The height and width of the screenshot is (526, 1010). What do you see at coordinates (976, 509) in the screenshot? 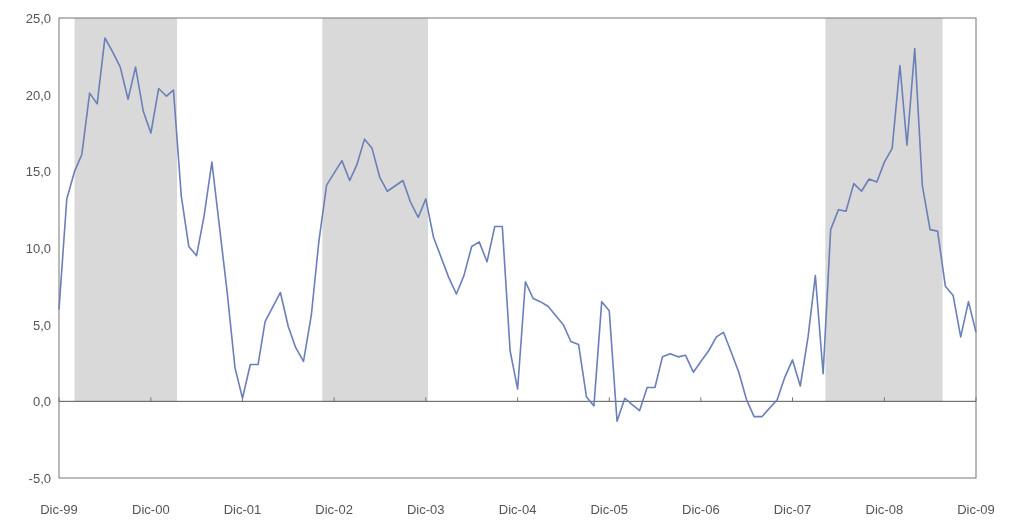
I see `x-tick-label: Dic-09` at bounding box center [976, 509].